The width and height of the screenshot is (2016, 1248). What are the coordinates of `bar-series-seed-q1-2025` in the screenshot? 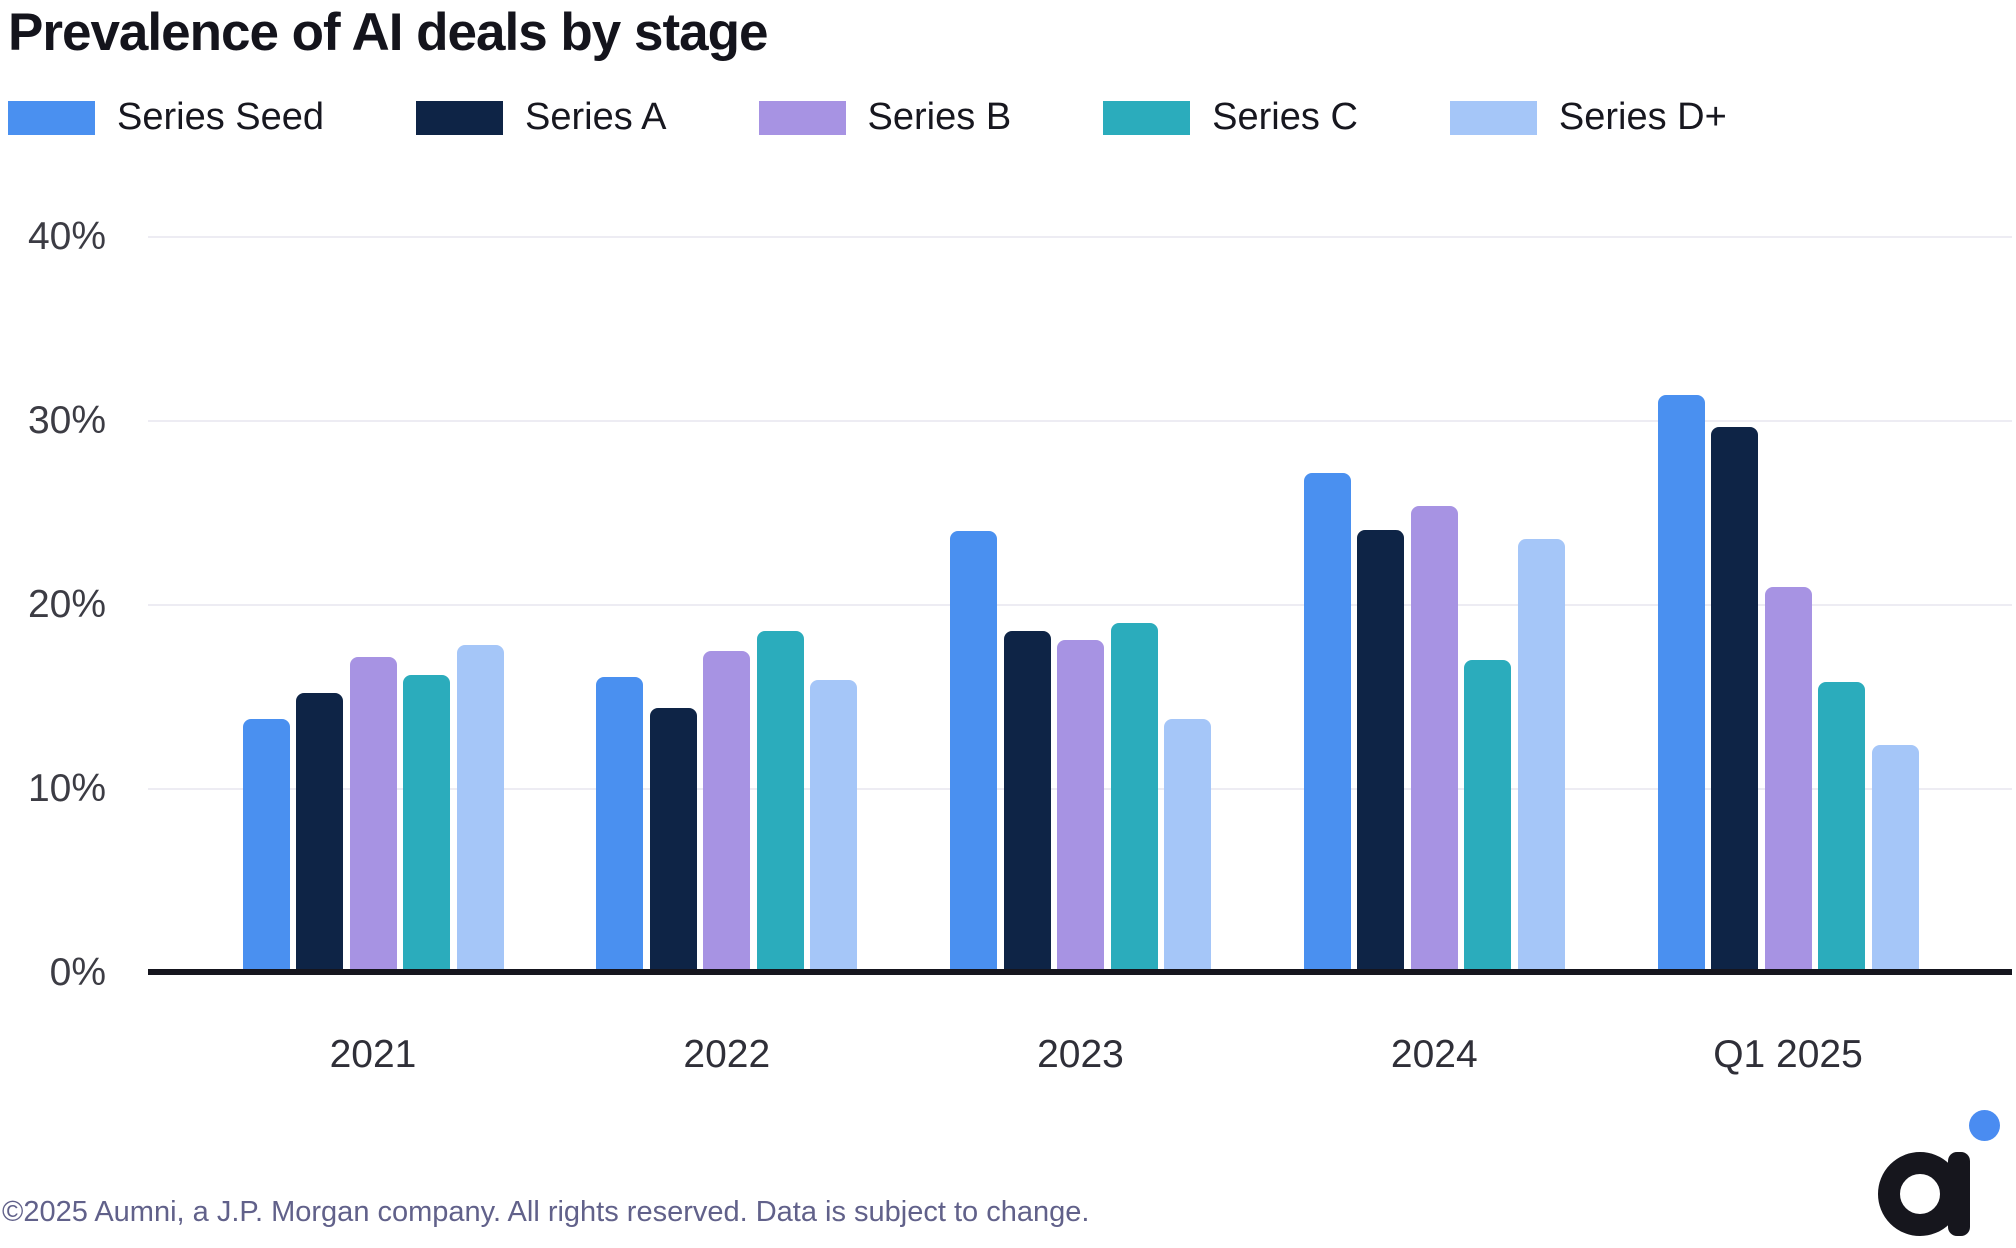 It's located at (1681, 684).